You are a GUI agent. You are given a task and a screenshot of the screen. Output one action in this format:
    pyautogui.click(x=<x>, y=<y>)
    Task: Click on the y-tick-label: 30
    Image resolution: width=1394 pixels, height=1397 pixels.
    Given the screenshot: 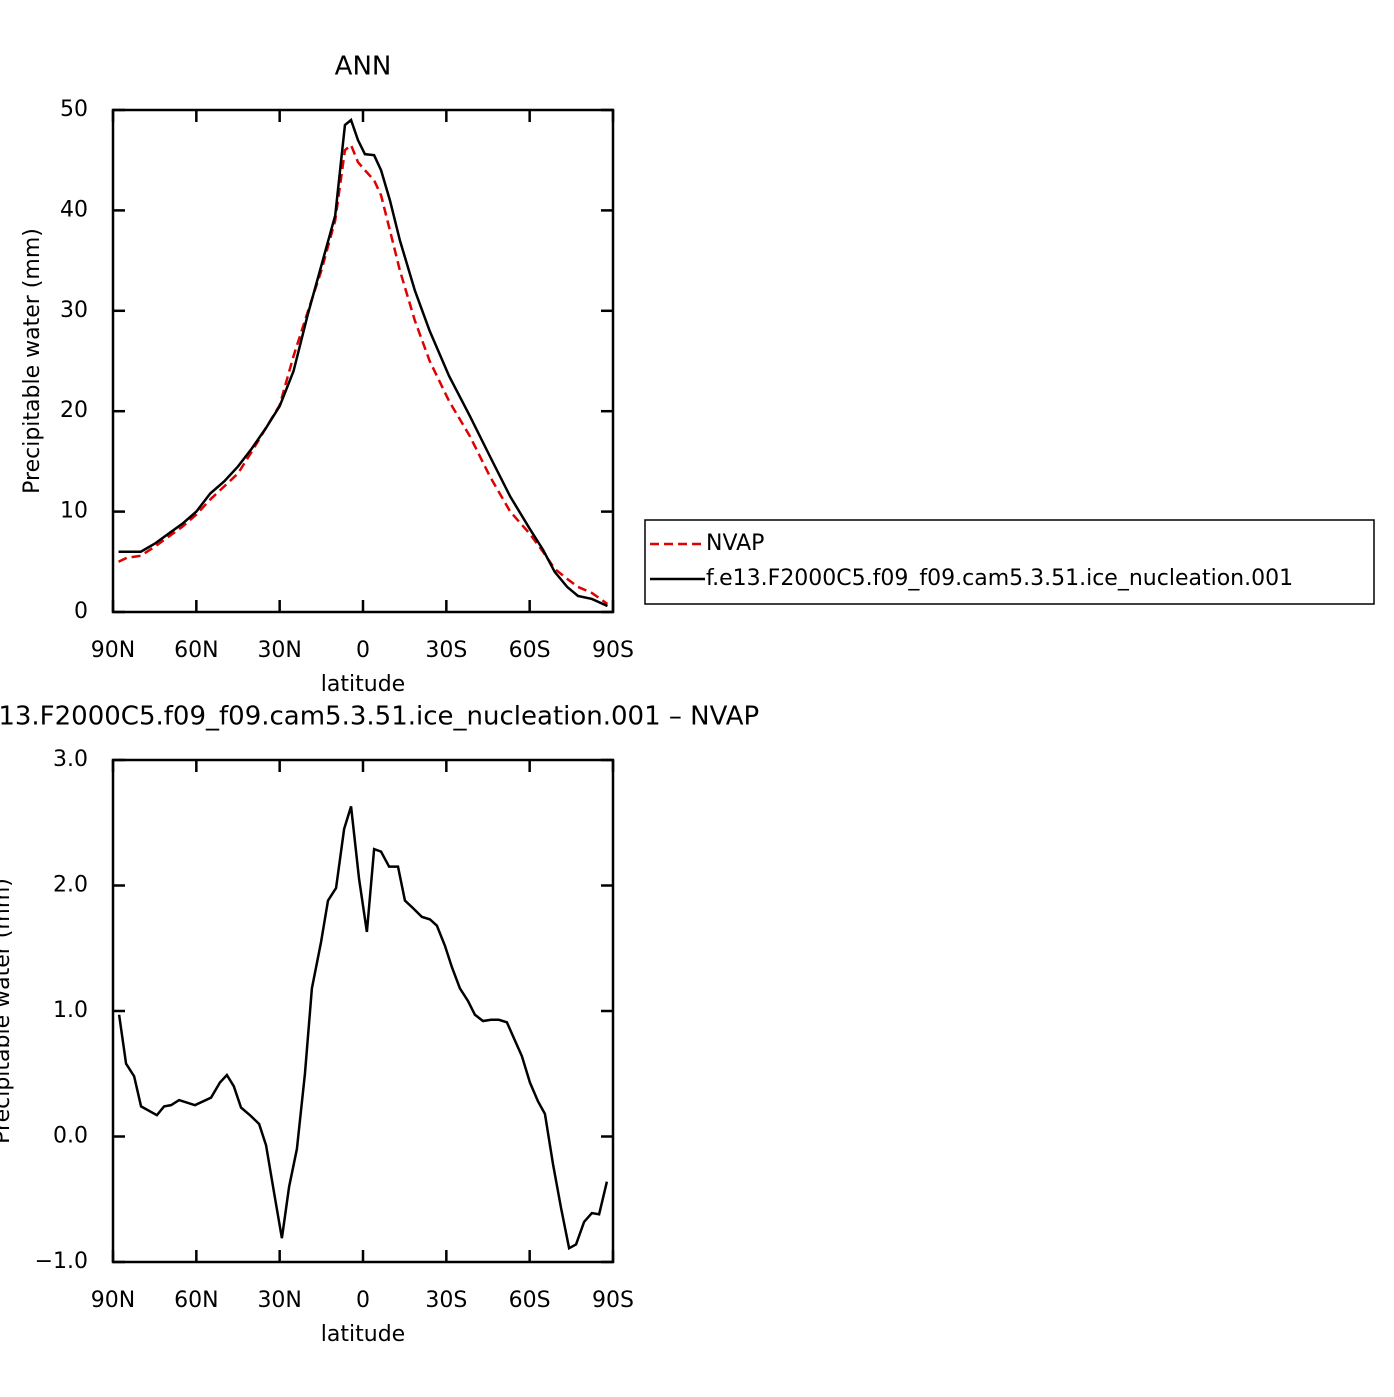 What is the action you would take?
    pyautogui.click(x=74, y=310)
    